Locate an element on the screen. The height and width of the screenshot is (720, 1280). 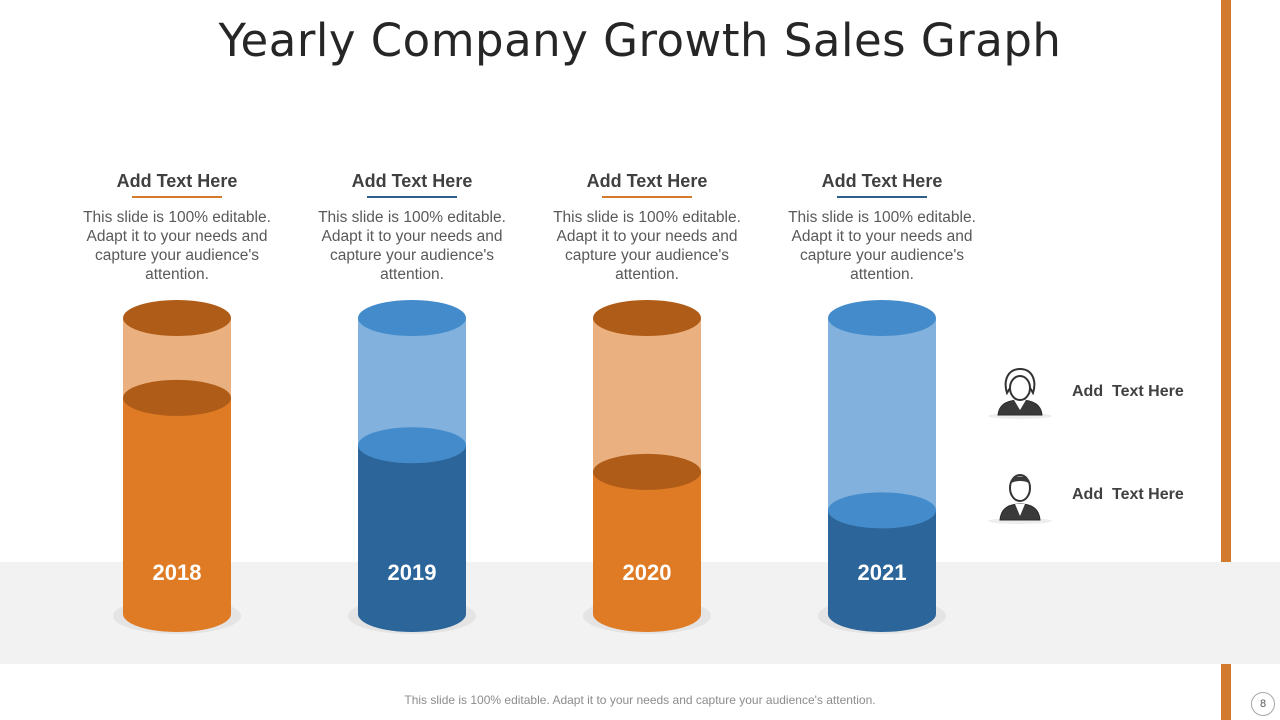
page-title: Yearly Company Growth Sales Graph is located at coordinates (640, 40).